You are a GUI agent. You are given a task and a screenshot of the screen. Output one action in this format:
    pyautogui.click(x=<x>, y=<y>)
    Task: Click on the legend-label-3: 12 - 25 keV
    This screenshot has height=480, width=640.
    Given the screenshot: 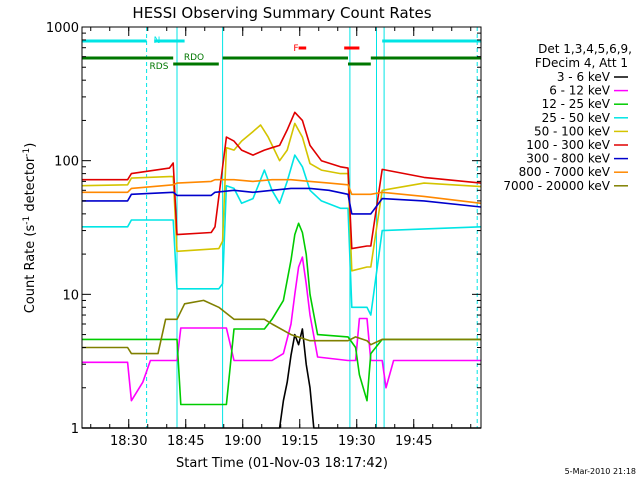 What is the action you would take?
    pyautogui.click(x=576, y=104)
    